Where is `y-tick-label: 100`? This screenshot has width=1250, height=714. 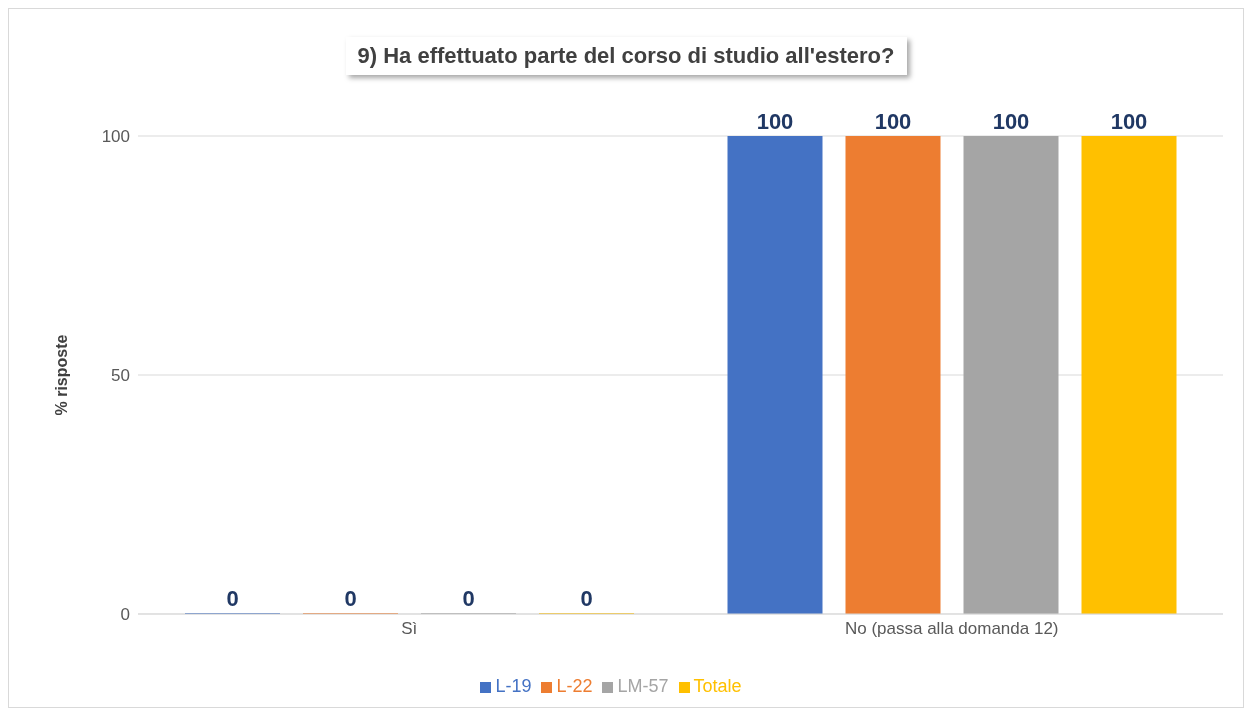 y-tick-label: 100 is located at coordinates (115, 137).